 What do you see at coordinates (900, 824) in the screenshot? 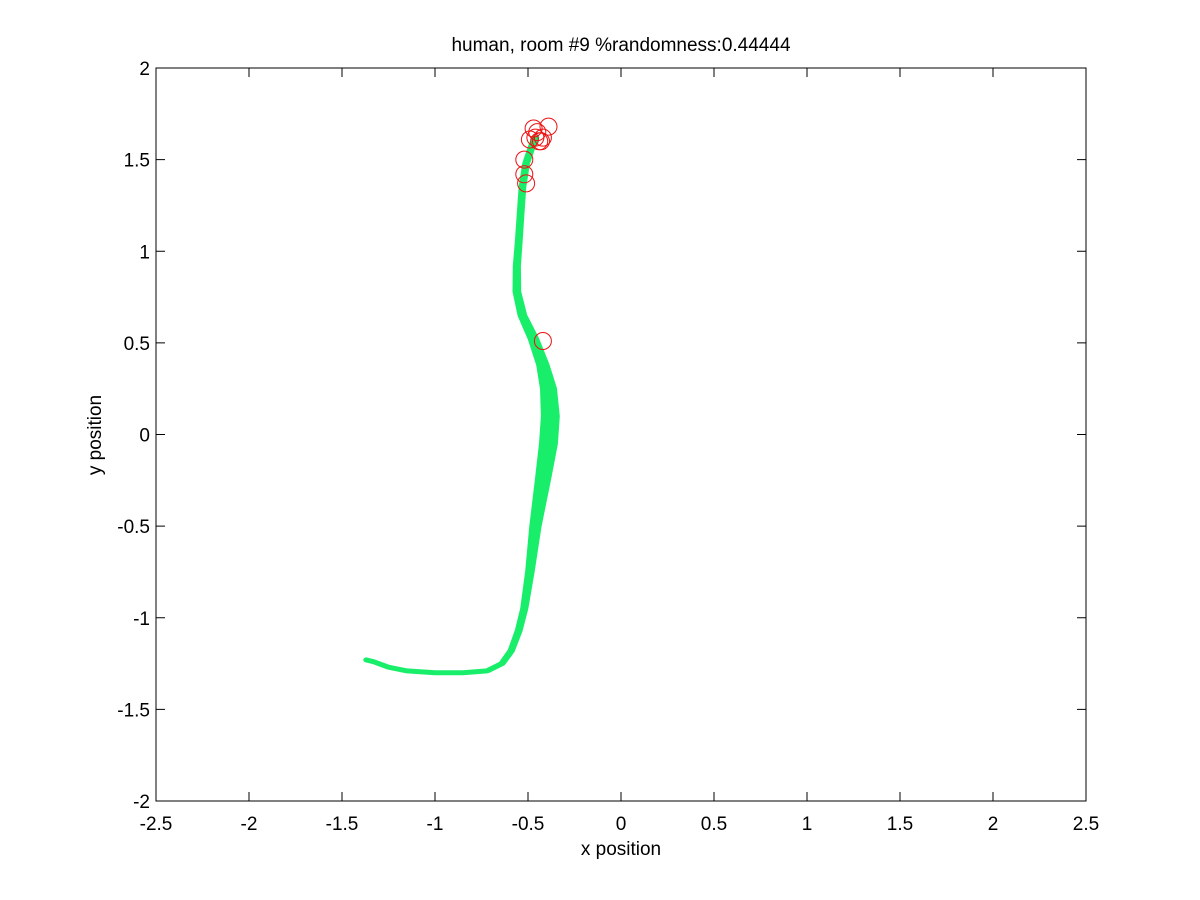
I see `x-tick-label: 1.5` at bounding box center [900, 824].